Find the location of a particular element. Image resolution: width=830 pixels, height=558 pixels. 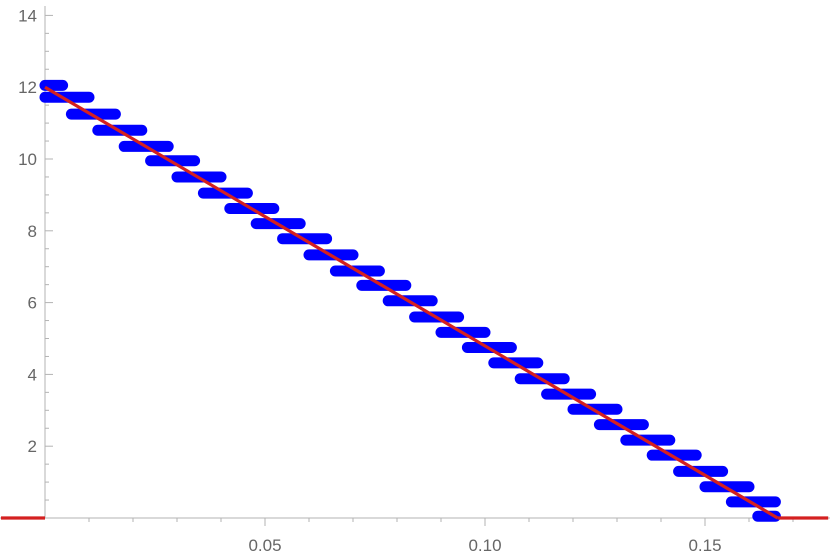

y-tick-label: 12 is located at coordinates (27, 87).